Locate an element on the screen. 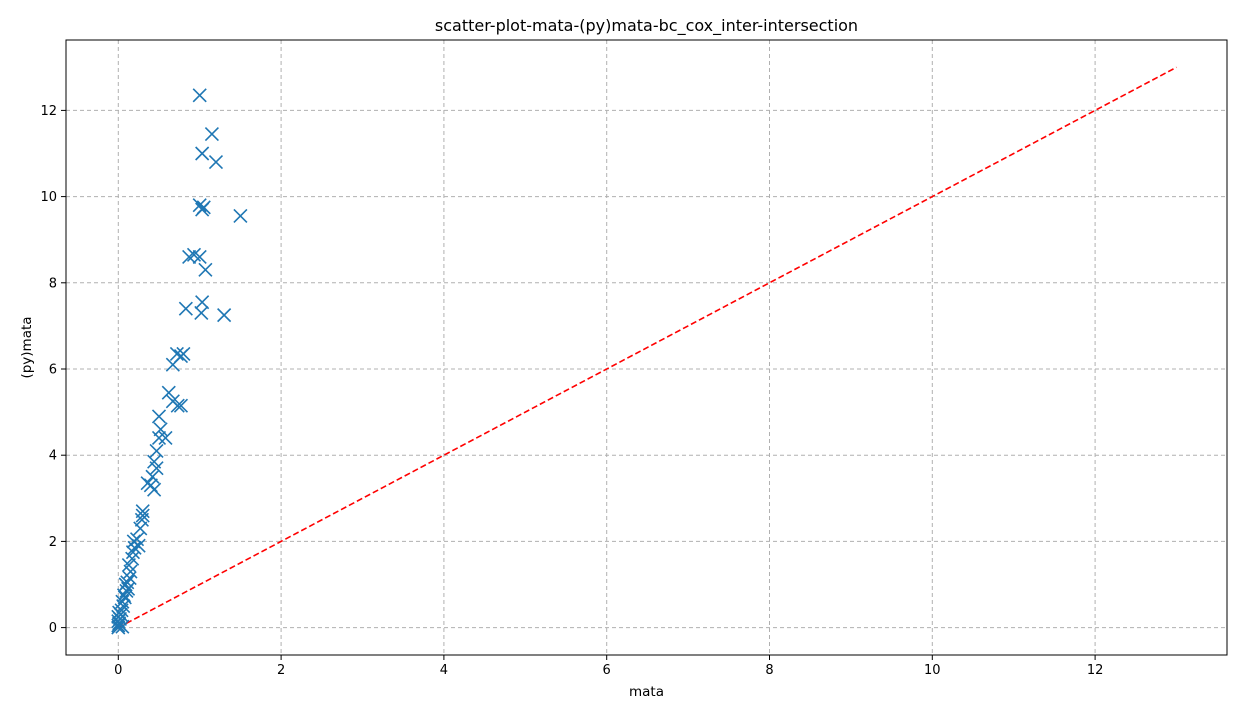 The height and width of the screenshot is (719, 1247). x-axis-label: mata is located at coordinates (646, 692).